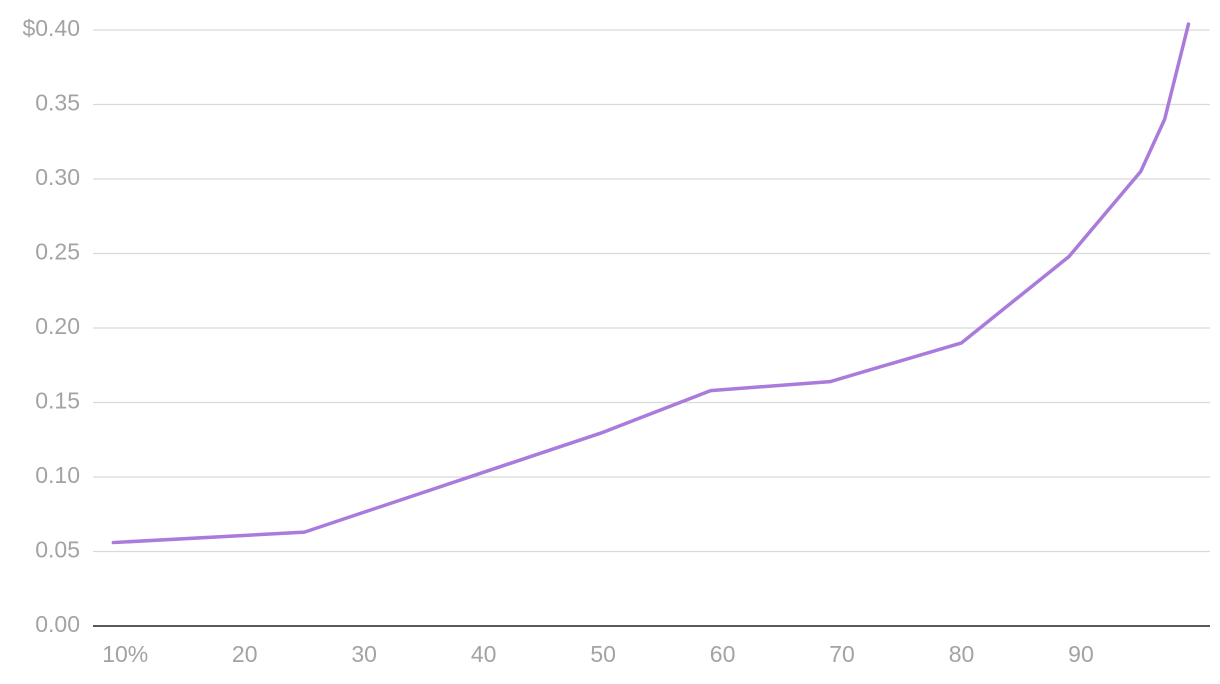  Describe the element at coordinates (125, 654) in the screenshot. I see `x-tick-label: 10%` at that location.